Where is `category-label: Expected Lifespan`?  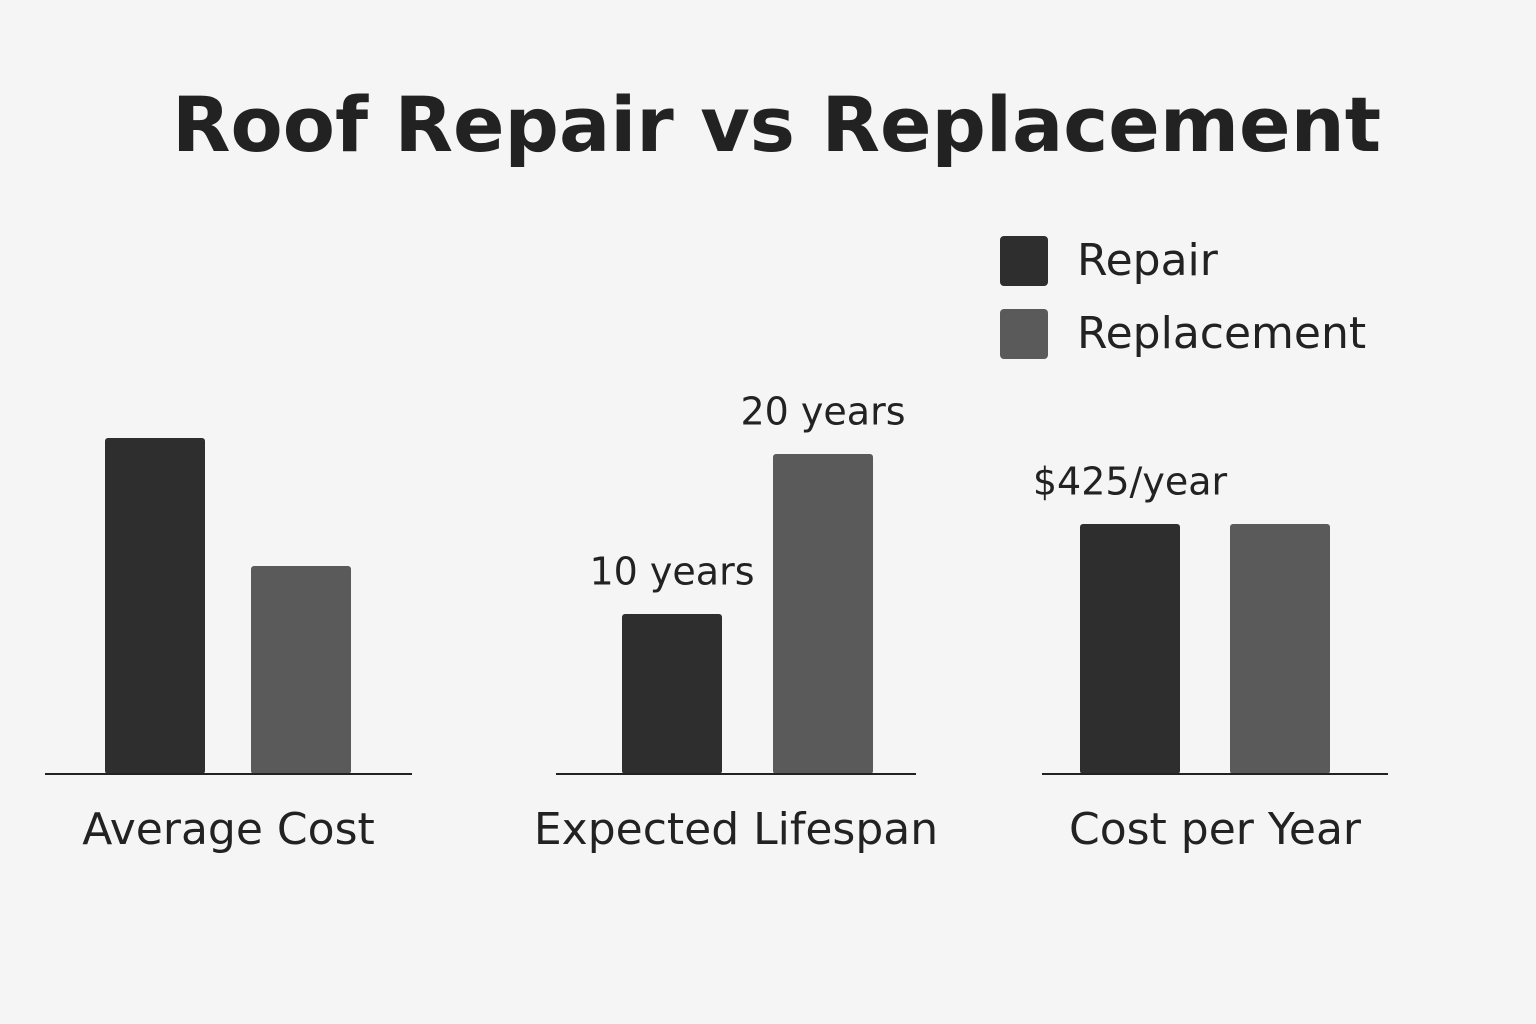 category-label: Expected Lifespan is located at coordinates (736, 829).